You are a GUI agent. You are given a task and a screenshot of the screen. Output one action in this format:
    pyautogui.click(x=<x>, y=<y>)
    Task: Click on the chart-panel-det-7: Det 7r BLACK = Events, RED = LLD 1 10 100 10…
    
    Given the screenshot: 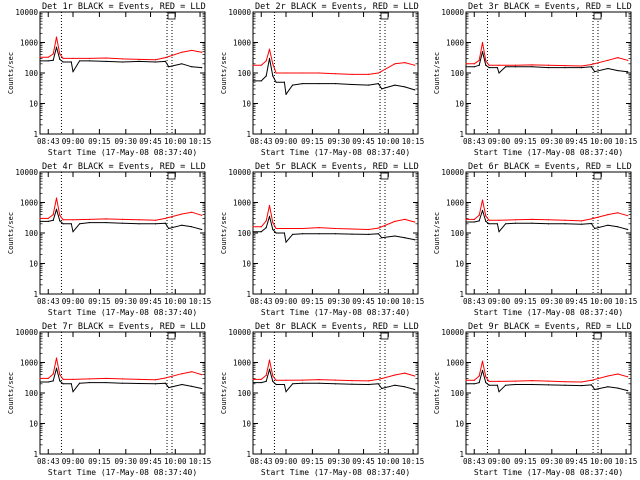 What is the action you would take?
    pyautogui.click(x=109, y=399)
    